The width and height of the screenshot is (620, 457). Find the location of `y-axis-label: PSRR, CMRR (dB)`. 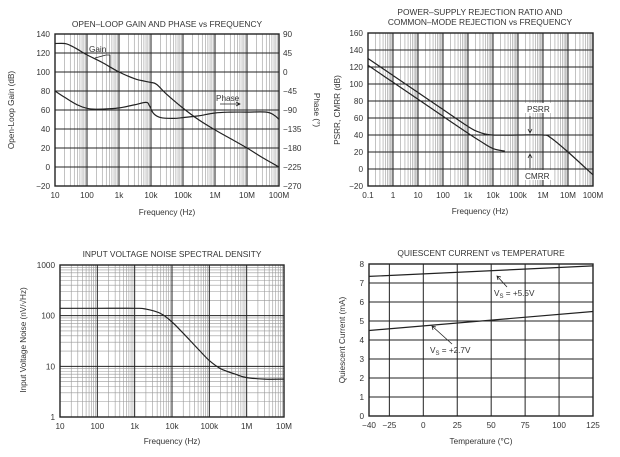

y-axis-label: PSRR, CMRR (dB) is located at coordinates (337, 110).